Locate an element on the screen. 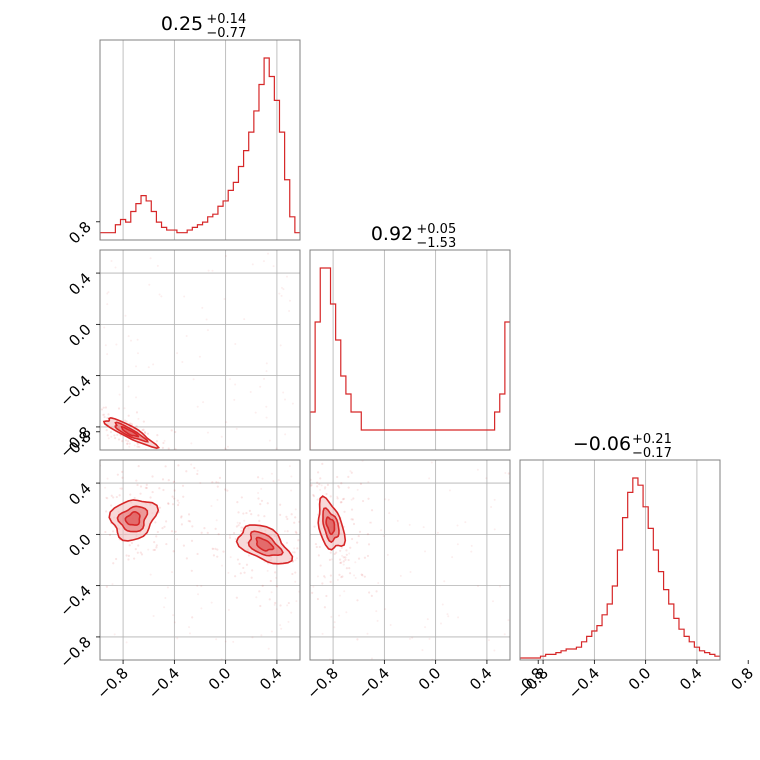  y-tick-label: 0.0 is located at coordinates (80, 335).